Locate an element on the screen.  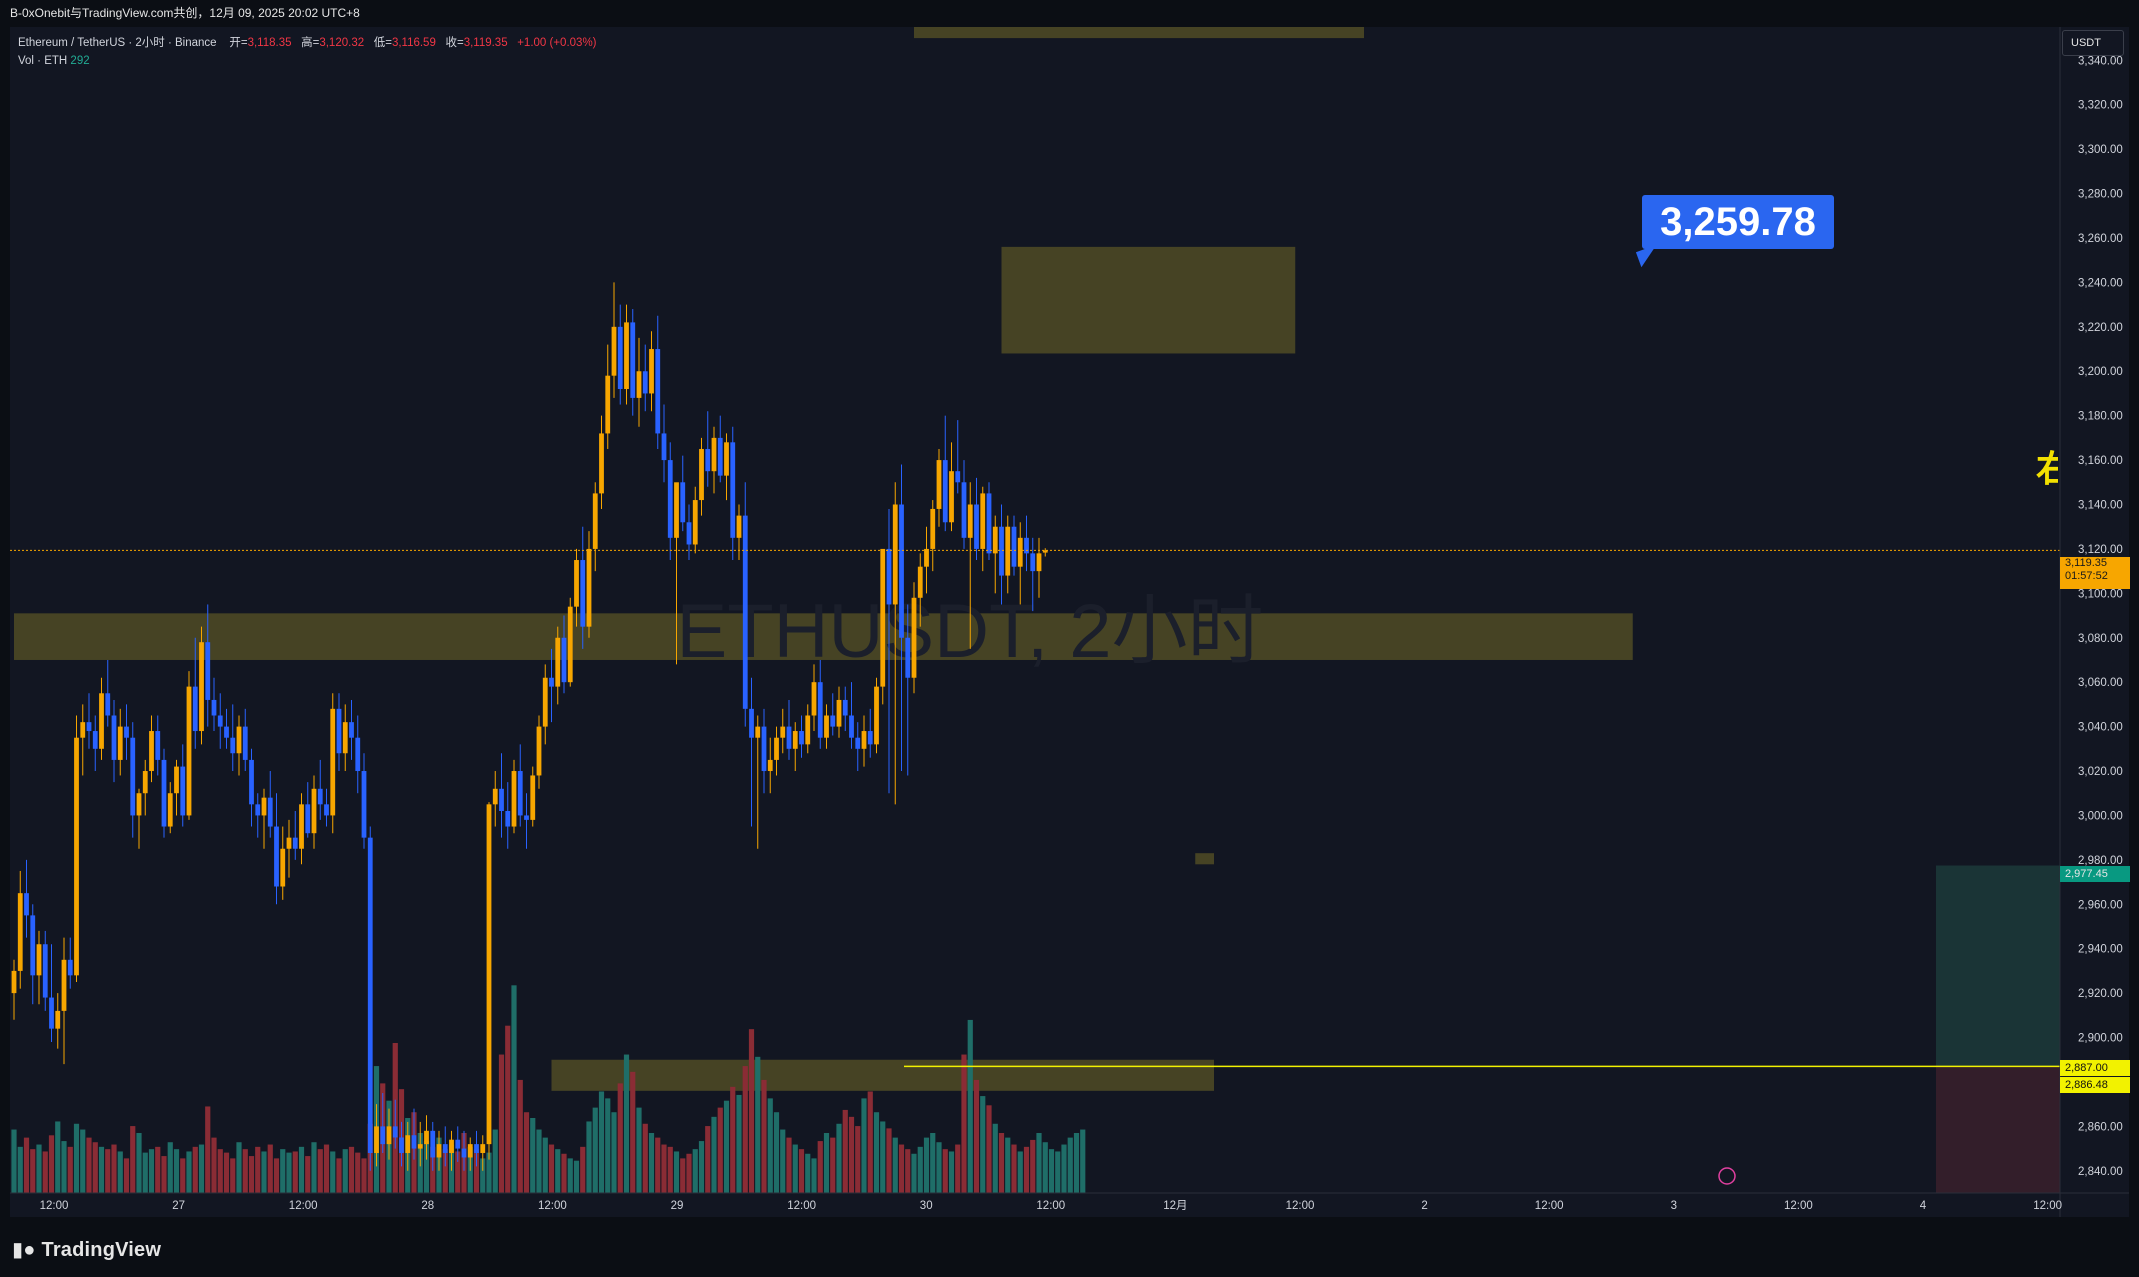
y-tick-label: 3,180.00 is located at coordinates (2100, 417).